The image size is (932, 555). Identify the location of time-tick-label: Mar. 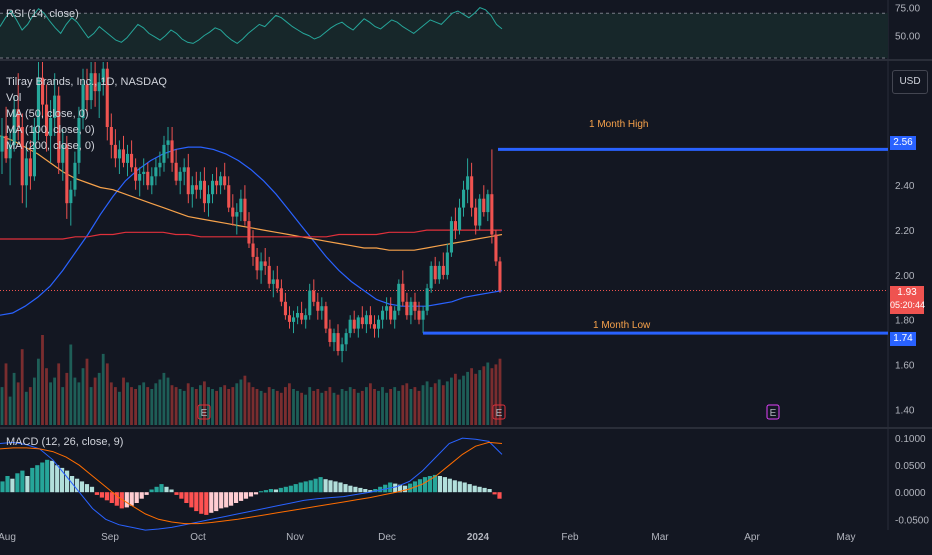
(660, 537).